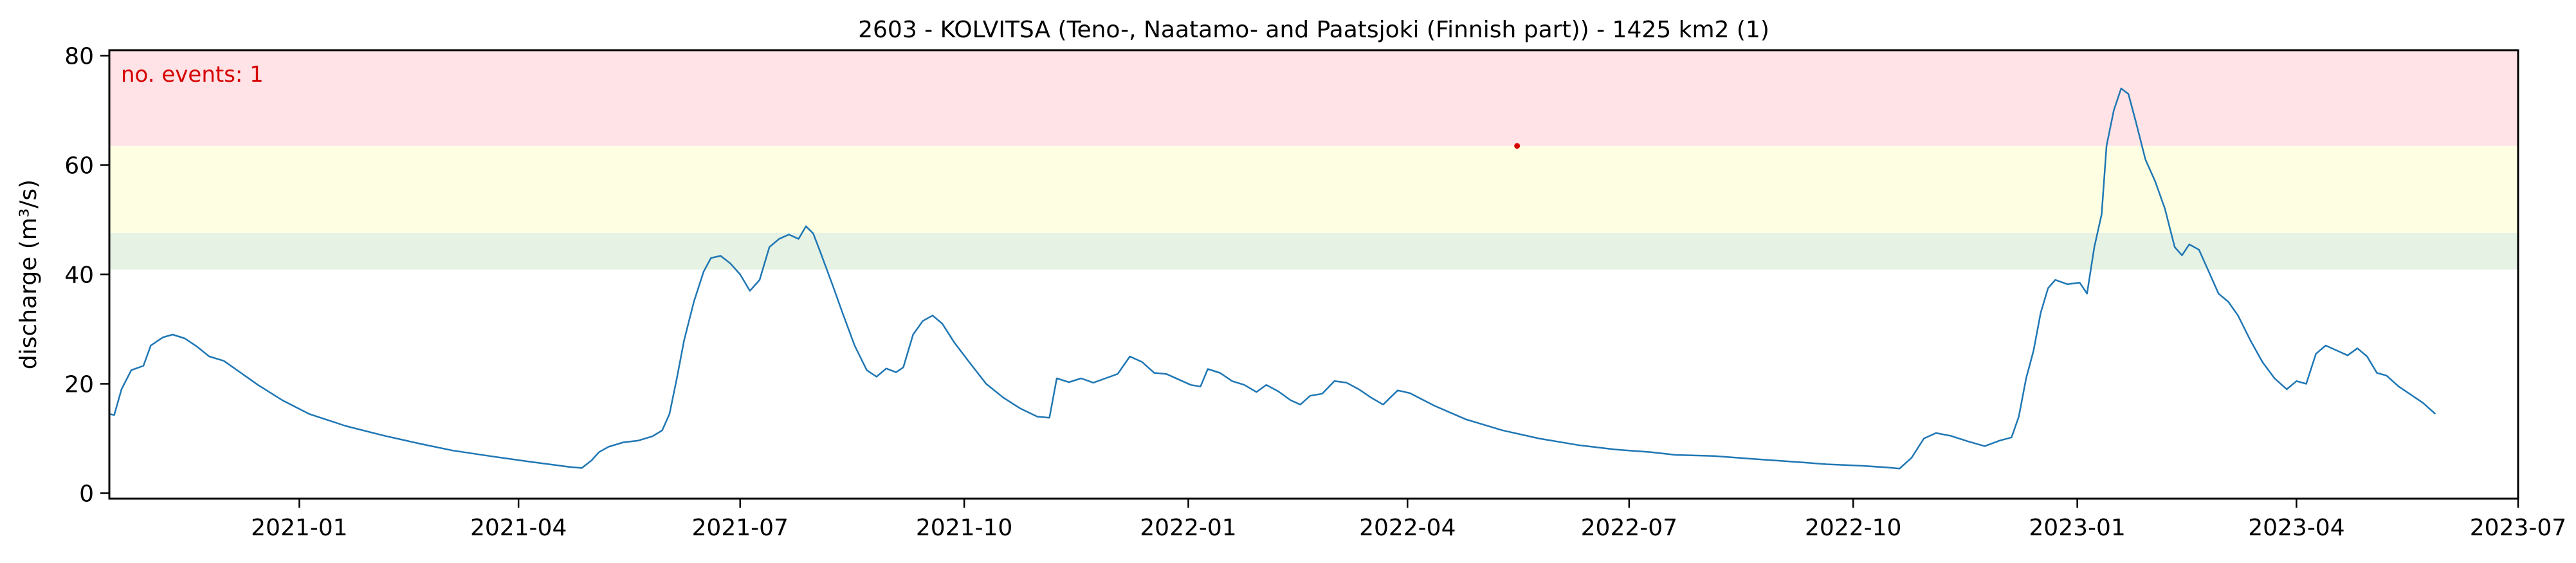 Image resolution: width=2576 pixels, height=563 pixels. What do you see at coordinates (2296, 528) in the screenshot?
I see `x-tick-label: 2023-04` at bounding box center [2296, 528].